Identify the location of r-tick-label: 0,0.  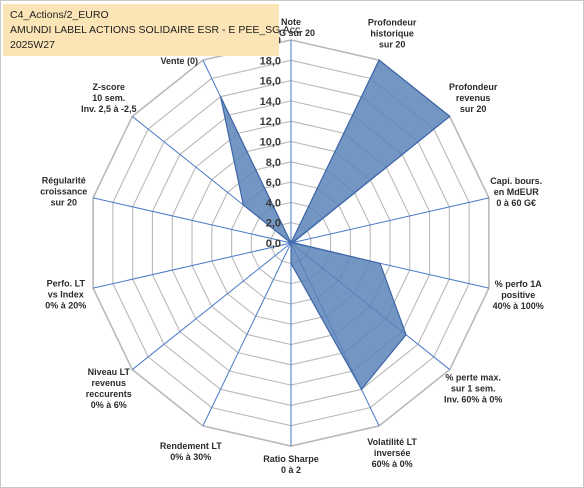
(273, 244).